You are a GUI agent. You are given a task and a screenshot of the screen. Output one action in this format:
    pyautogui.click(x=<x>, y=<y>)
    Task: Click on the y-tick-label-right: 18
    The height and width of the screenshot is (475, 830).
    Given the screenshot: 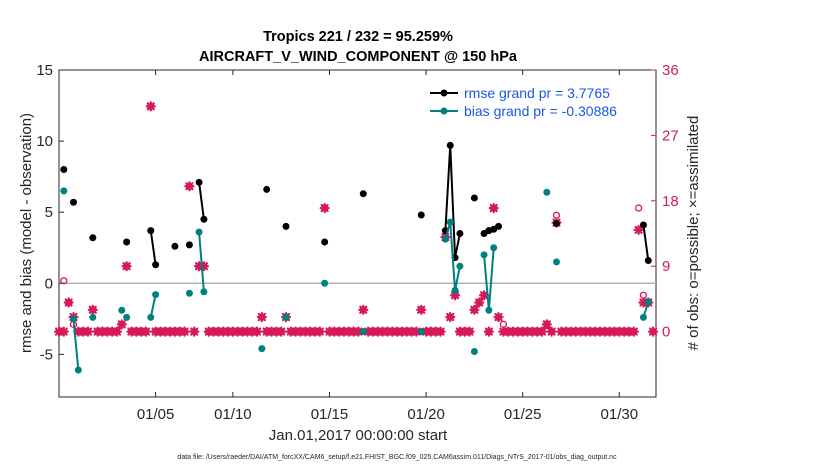 What is the action you would take?
    pyautogui.click(x=670, y=201)
    